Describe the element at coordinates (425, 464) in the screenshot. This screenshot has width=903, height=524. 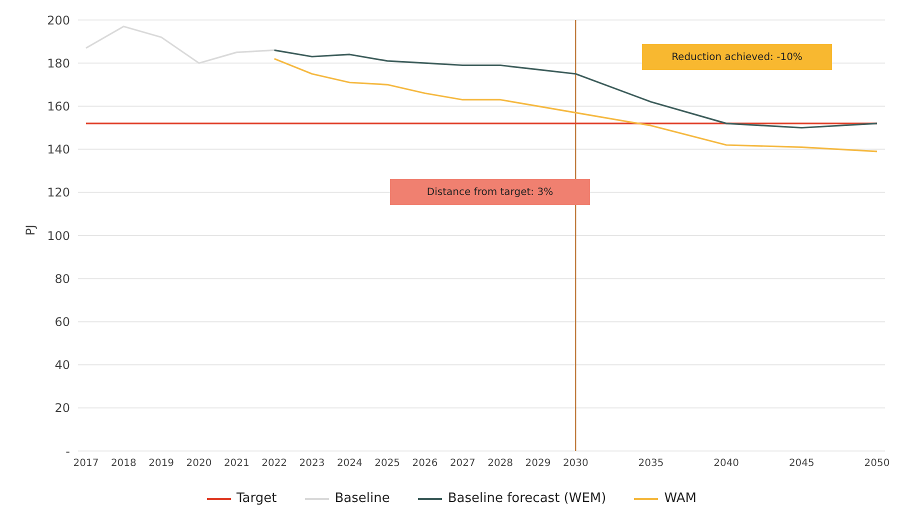
I see `x-tick-label: 2026` at that location.